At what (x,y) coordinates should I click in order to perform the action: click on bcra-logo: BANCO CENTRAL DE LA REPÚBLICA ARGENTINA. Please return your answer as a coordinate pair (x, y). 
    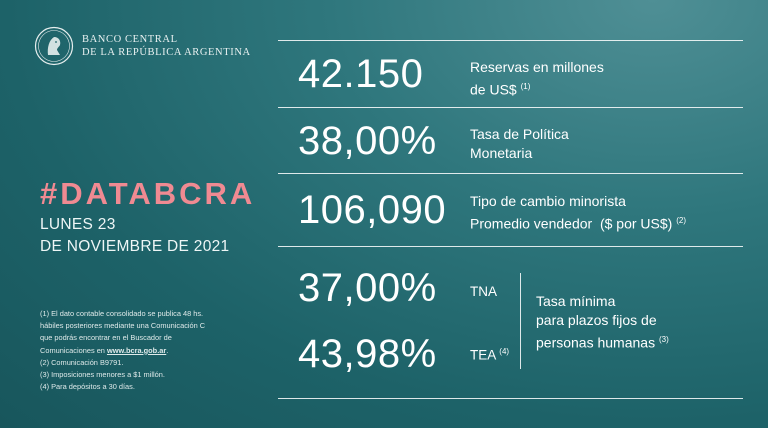
    Looking at the image, I should click on (142, 46).